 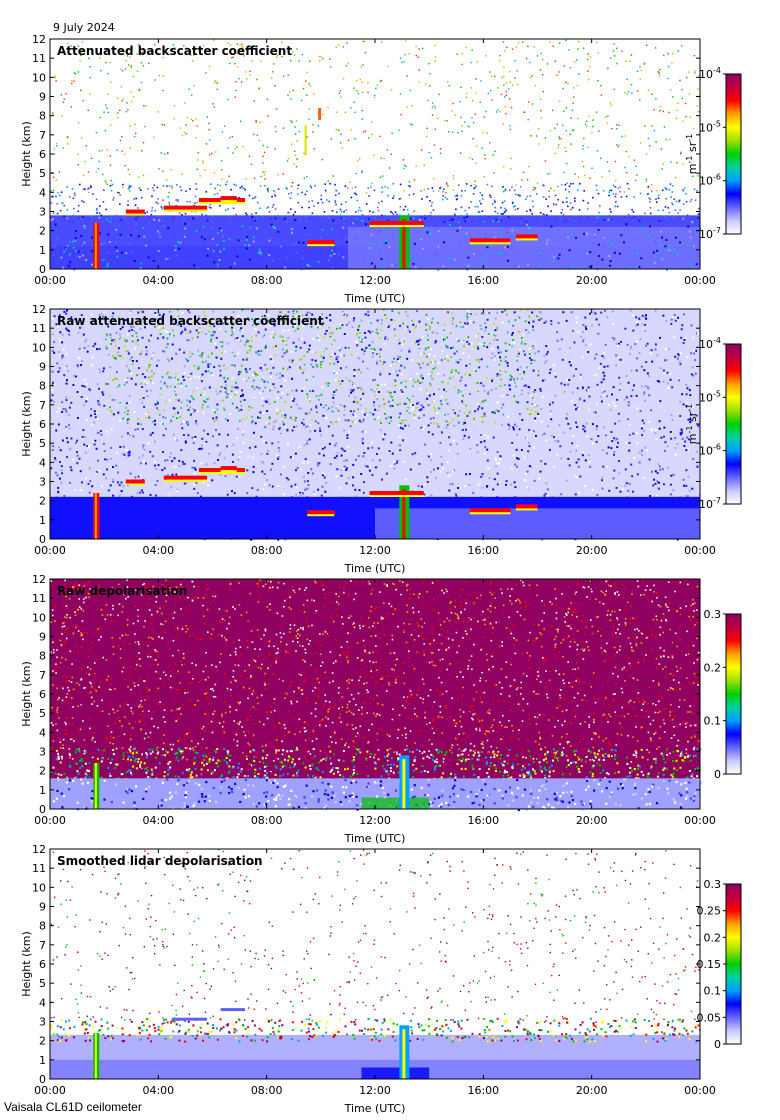 What do you see at coordinates (42, 269) in the screenshot?
I see `y-tick-label: 0` at bounding box center [42, 269].